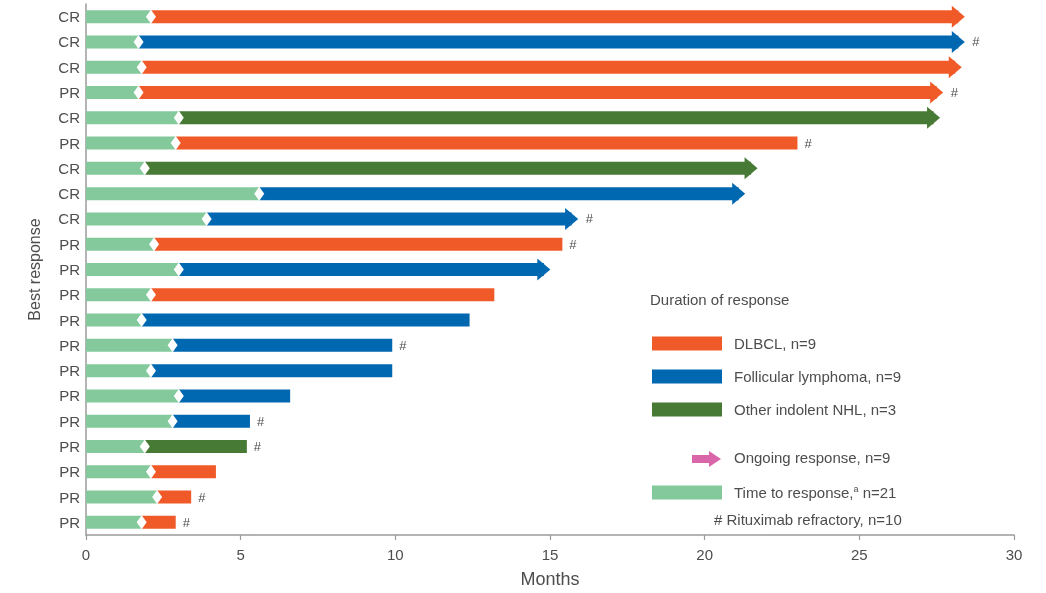 This screenshot has width=1046, height=593. What do you see at coordinates (808, 519) in the screenshot?
I see `annotation: # Rituximab refractory, n=10` at bounding box center [808, 519].